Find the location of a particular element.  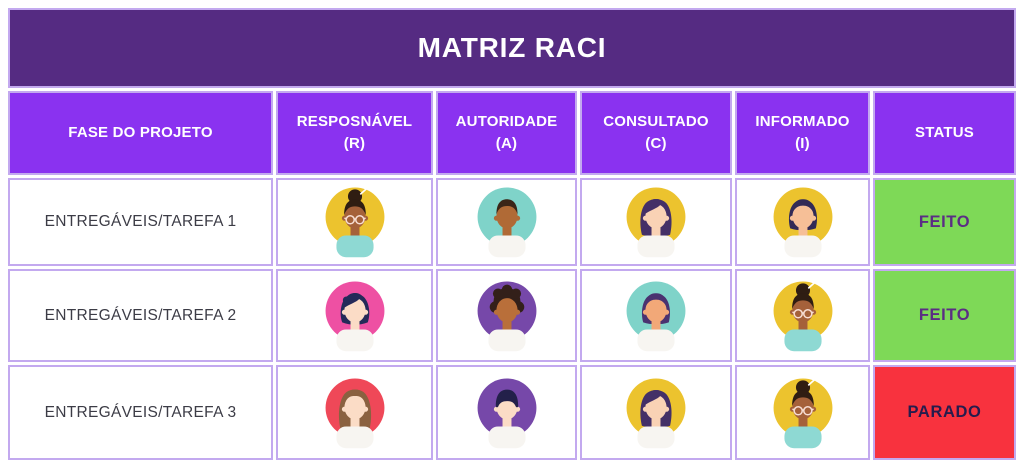

person-afro-hair-avatar is located at coordinates (506, 315).